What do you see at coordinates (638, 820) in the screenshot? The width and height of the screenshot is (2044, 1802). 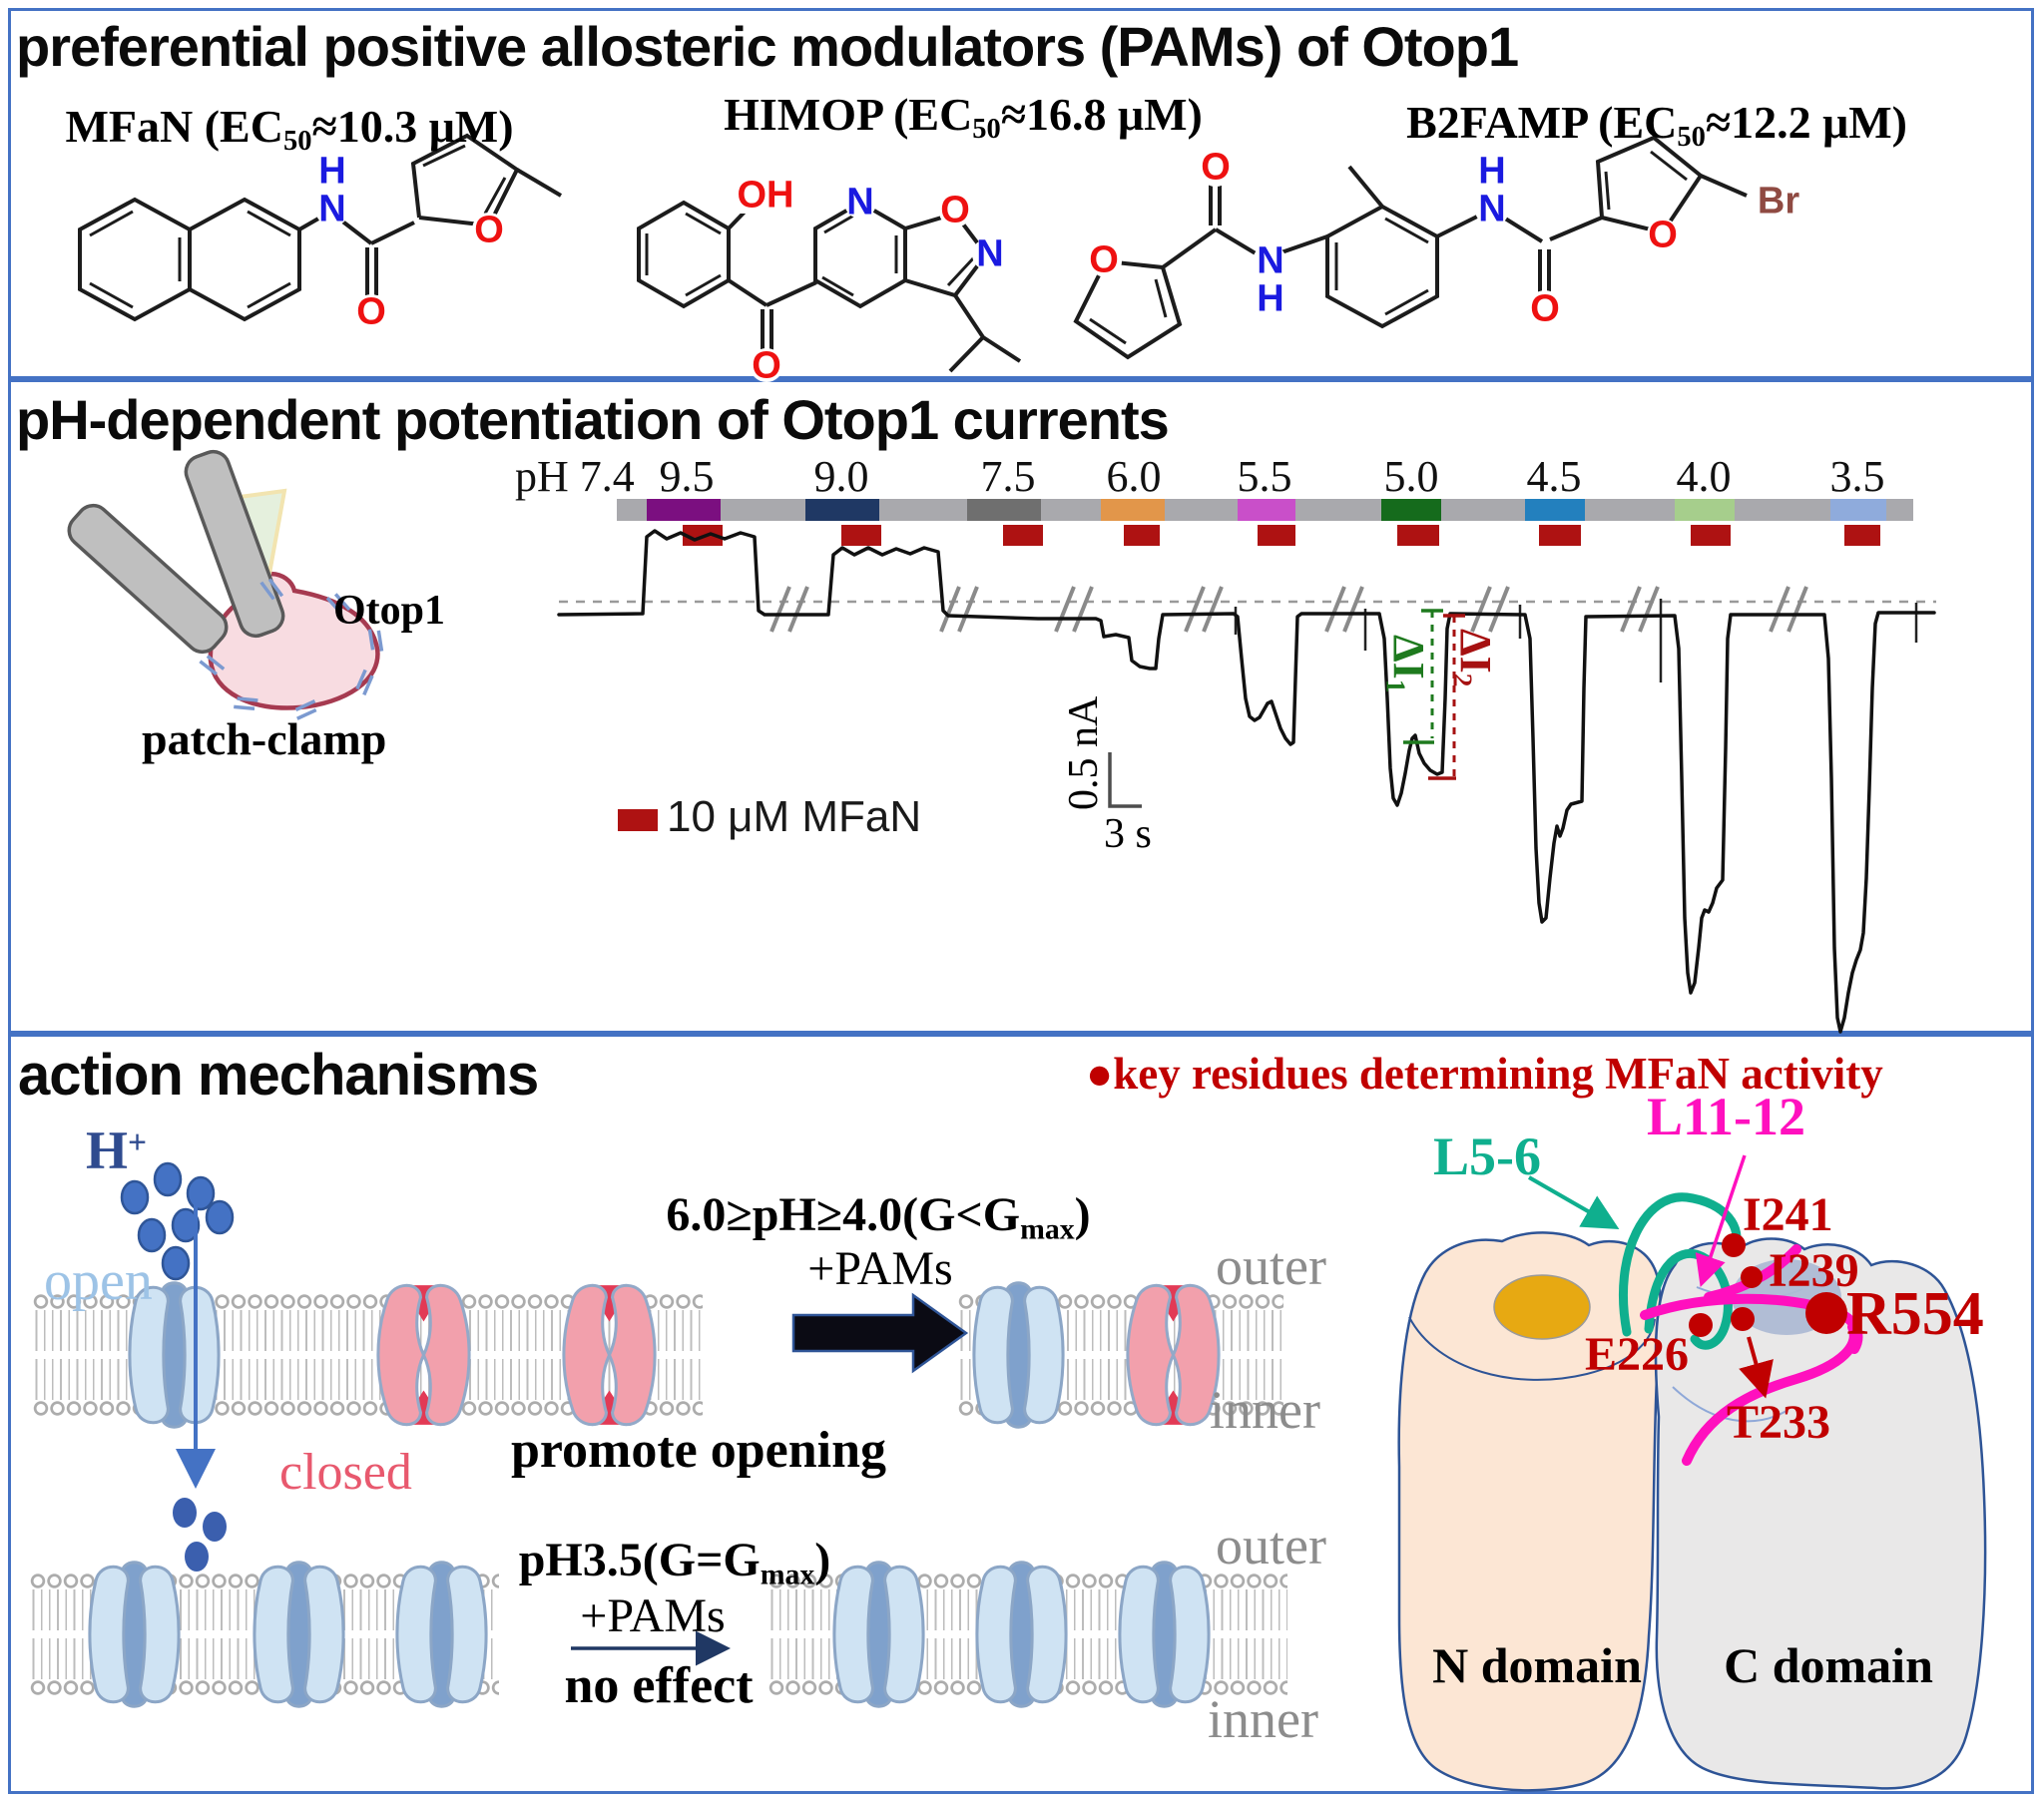 I see `legend-mfan-swatch` at bounding box center [638, 820].